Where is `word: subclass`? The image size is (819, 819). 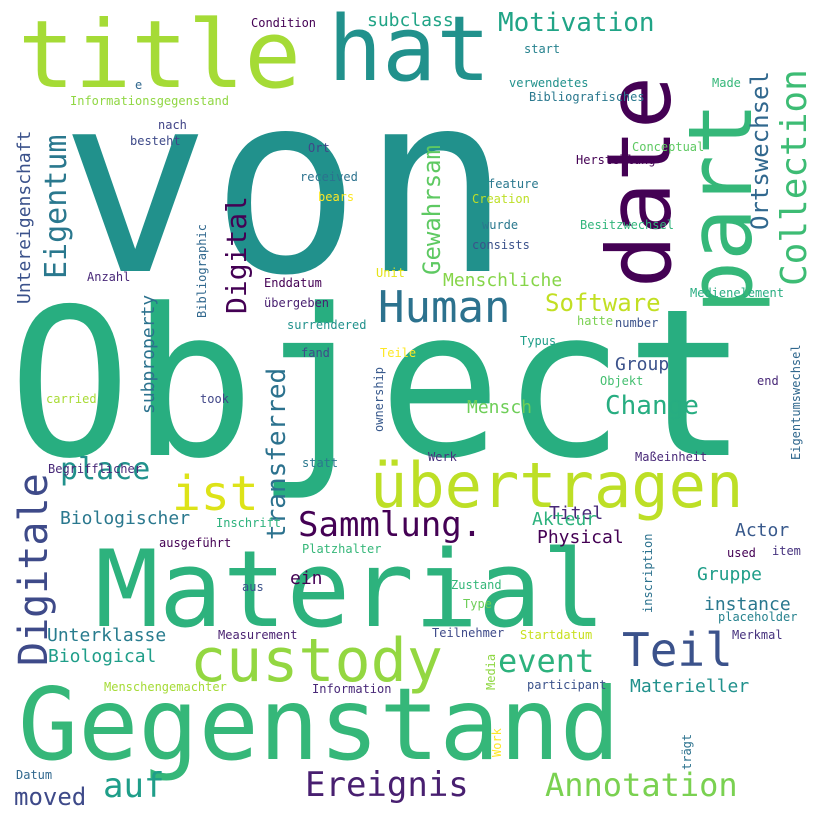
word: subclass is located at coordinates (410, 20).